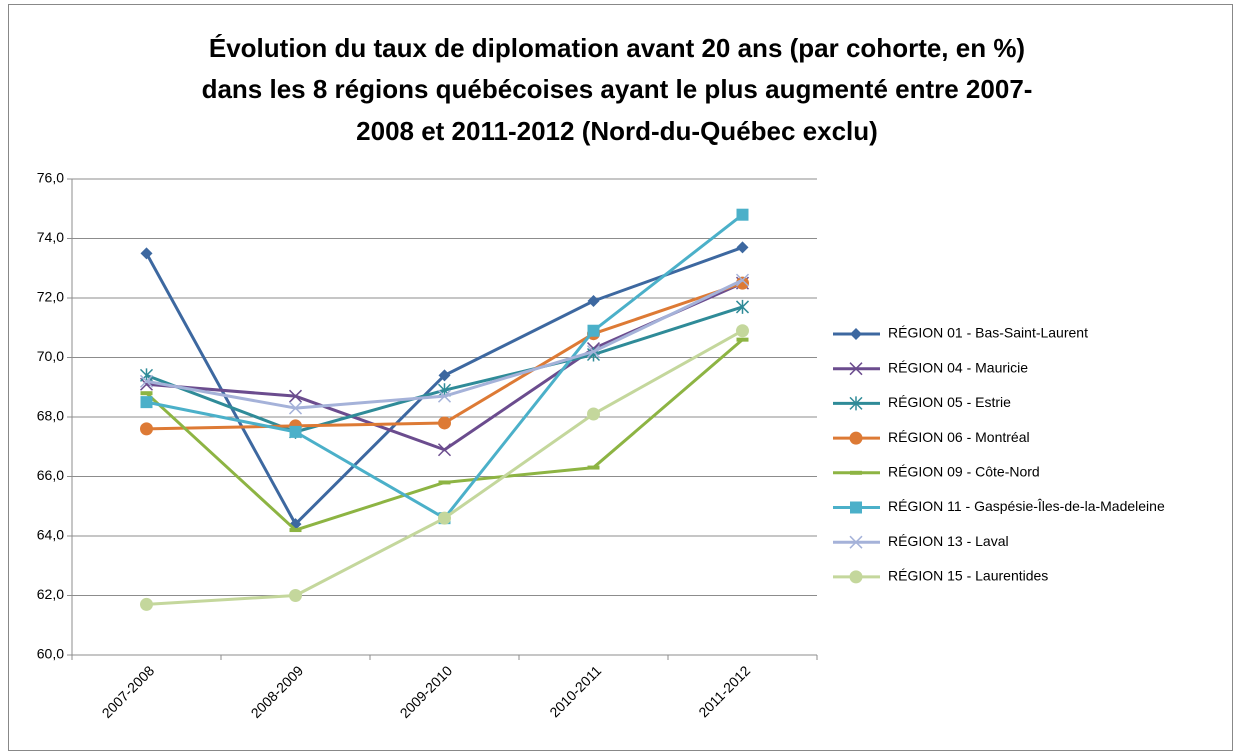 The height and width of the screenshot is (751, 1234). I want to click on legend-label: RÉGION 01 - Bas-Saint-Laurent, so click(988, 333).